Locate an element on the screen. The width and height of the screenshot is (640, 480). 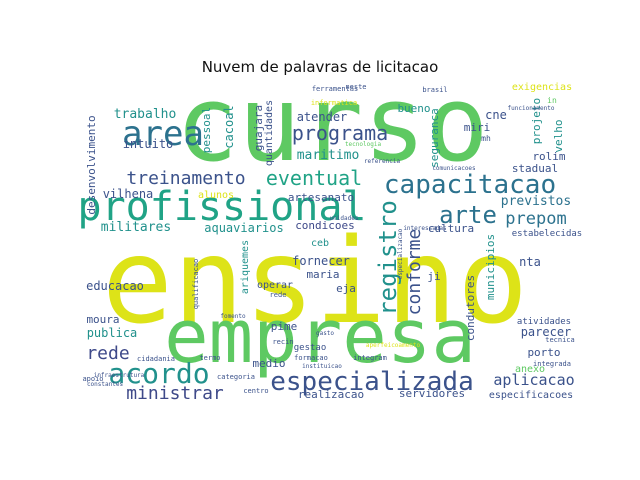
word-88: apoio is located at coordinates (92, 379).